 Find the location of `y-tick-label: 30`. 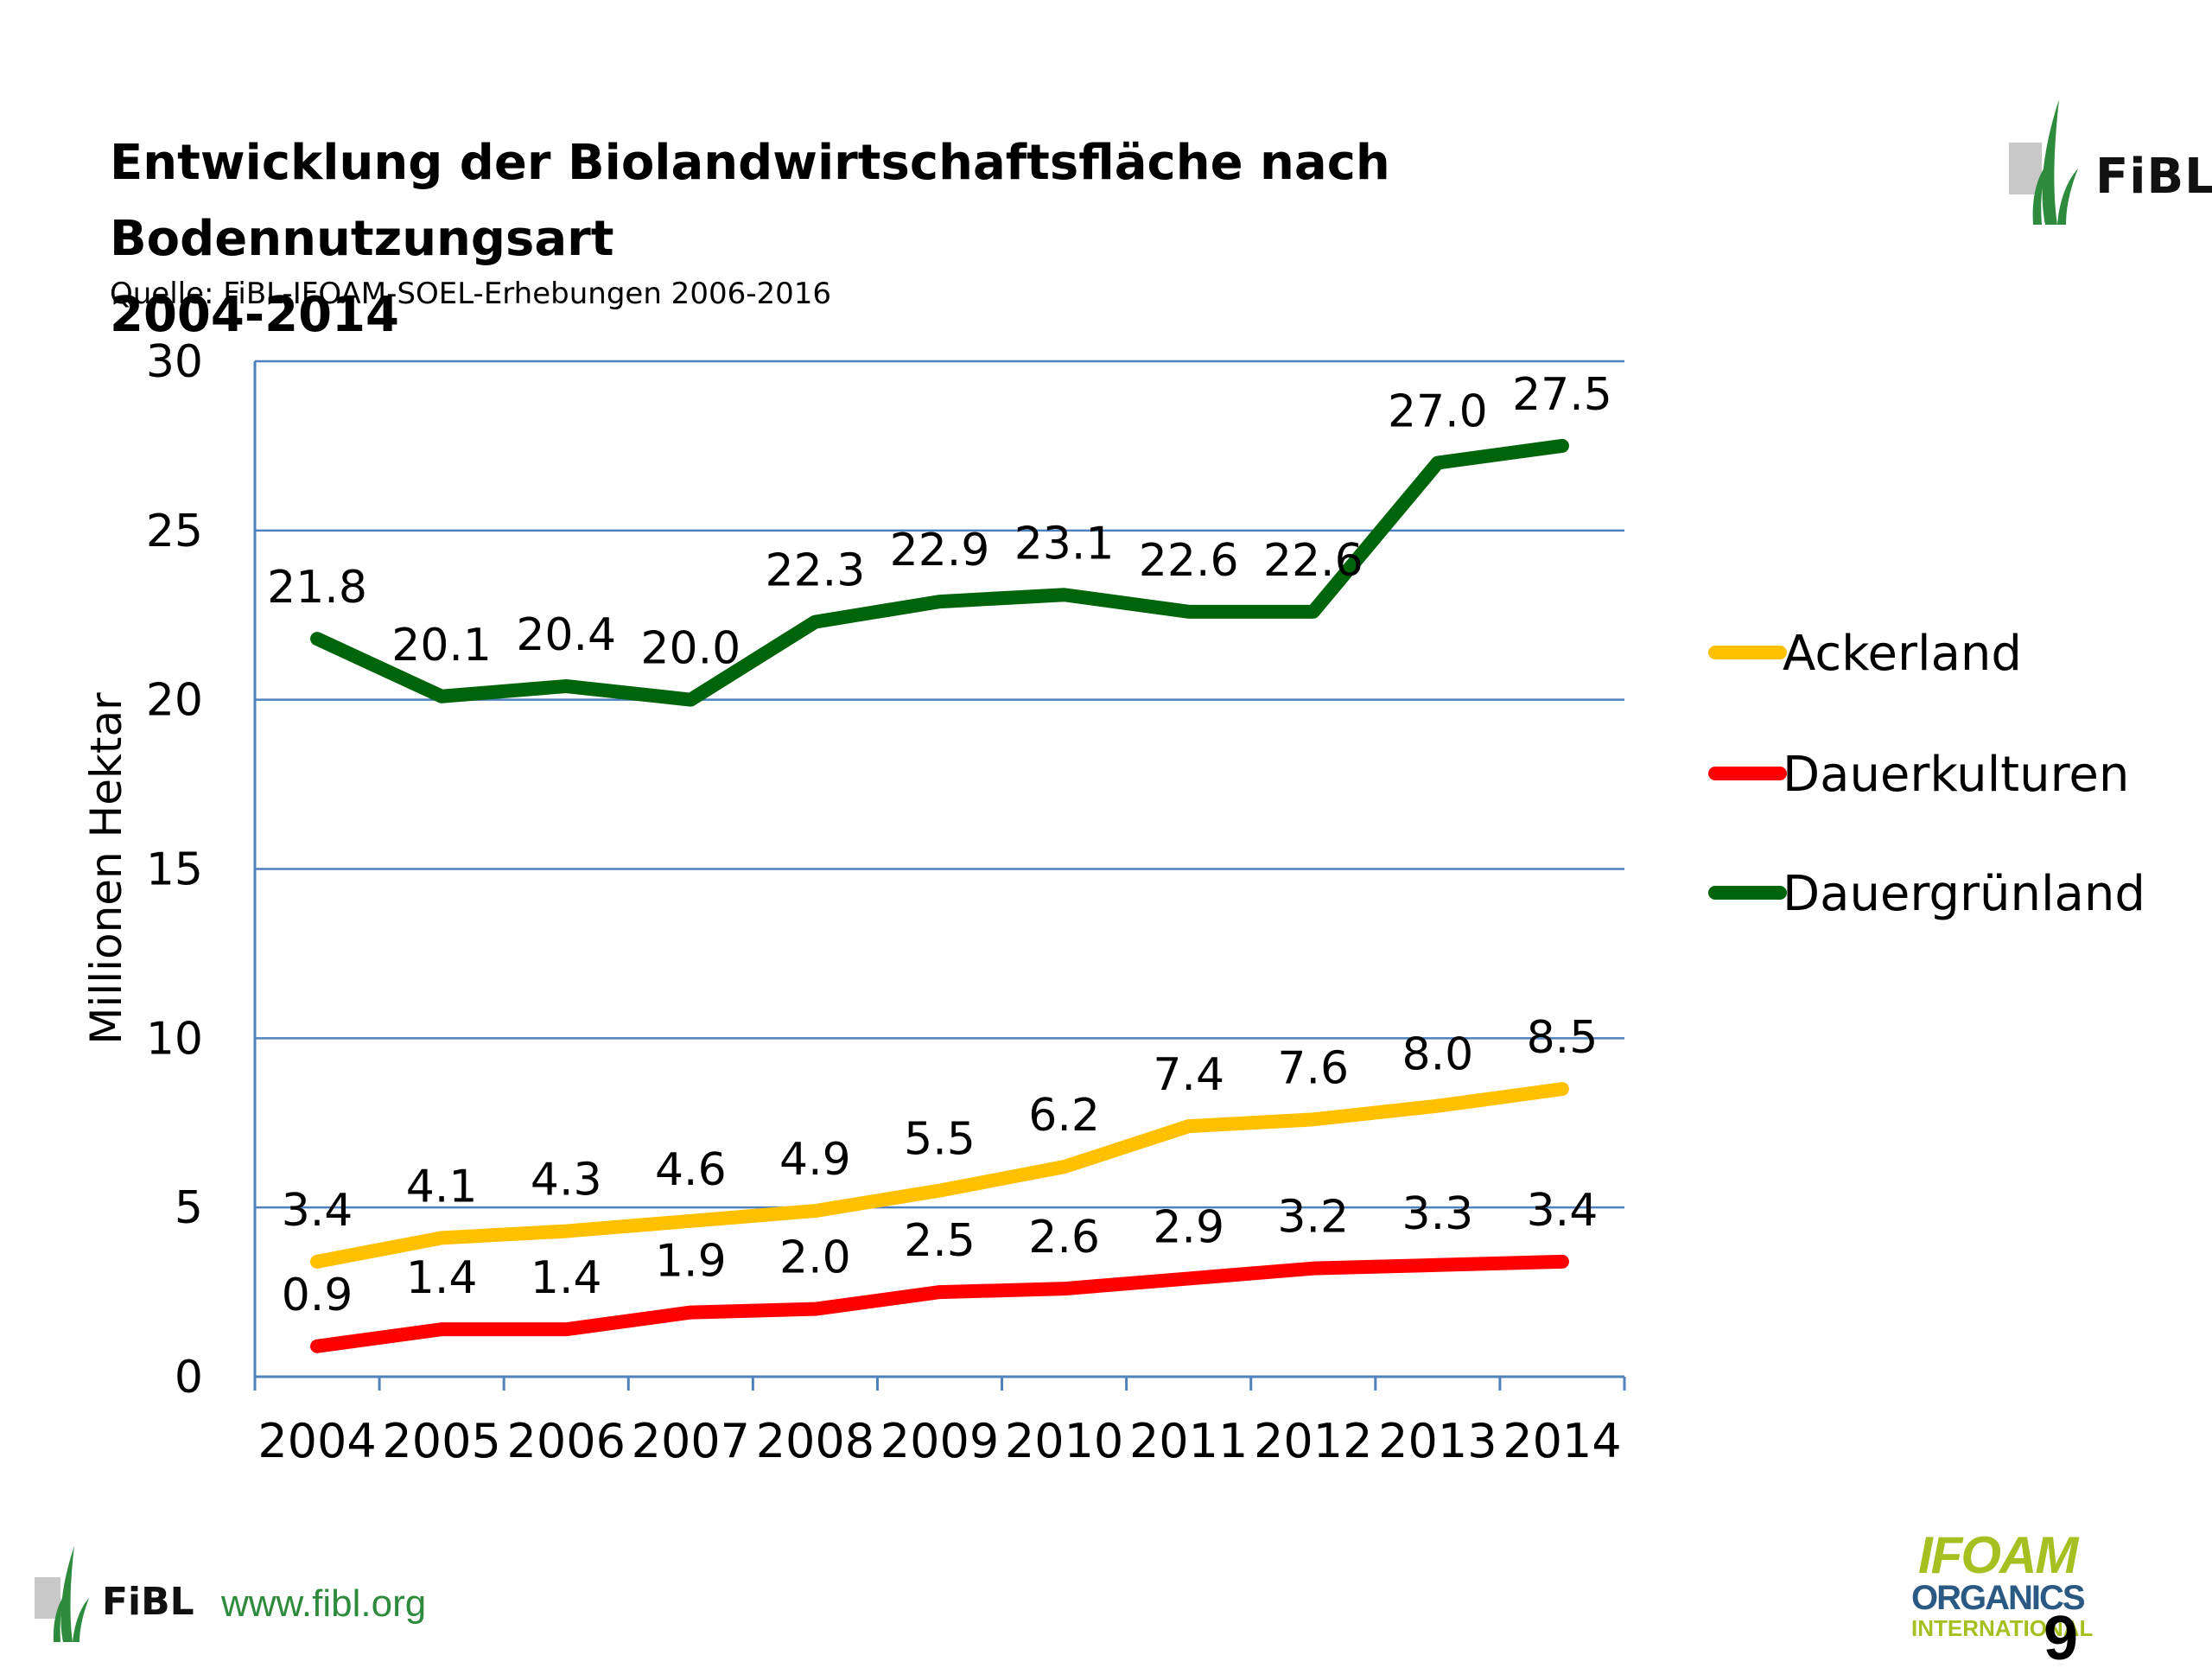

y-tick-label: 30 is located at coordinates (174, 362).